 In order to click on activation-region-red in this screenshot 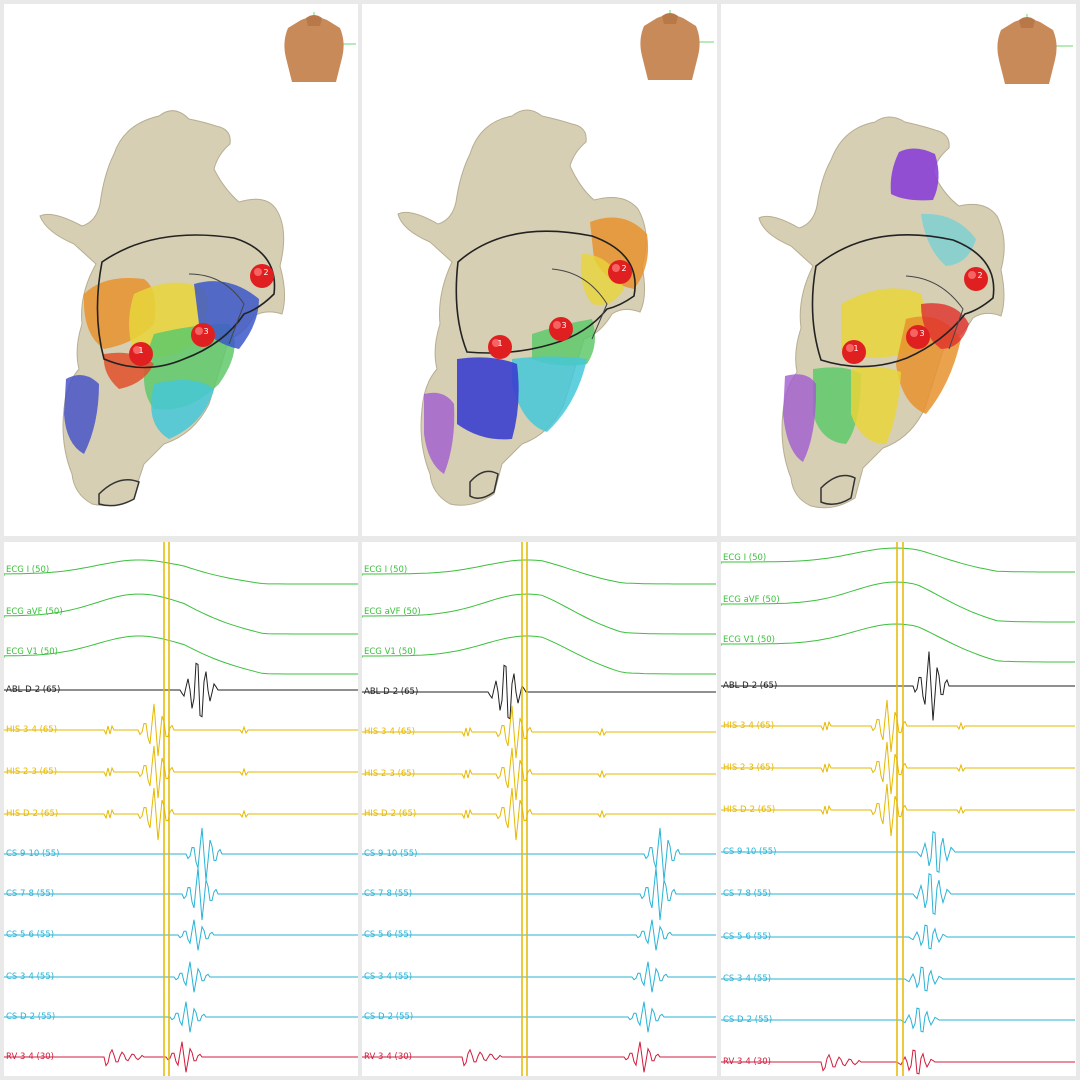, I will do `click(945, 326)`.